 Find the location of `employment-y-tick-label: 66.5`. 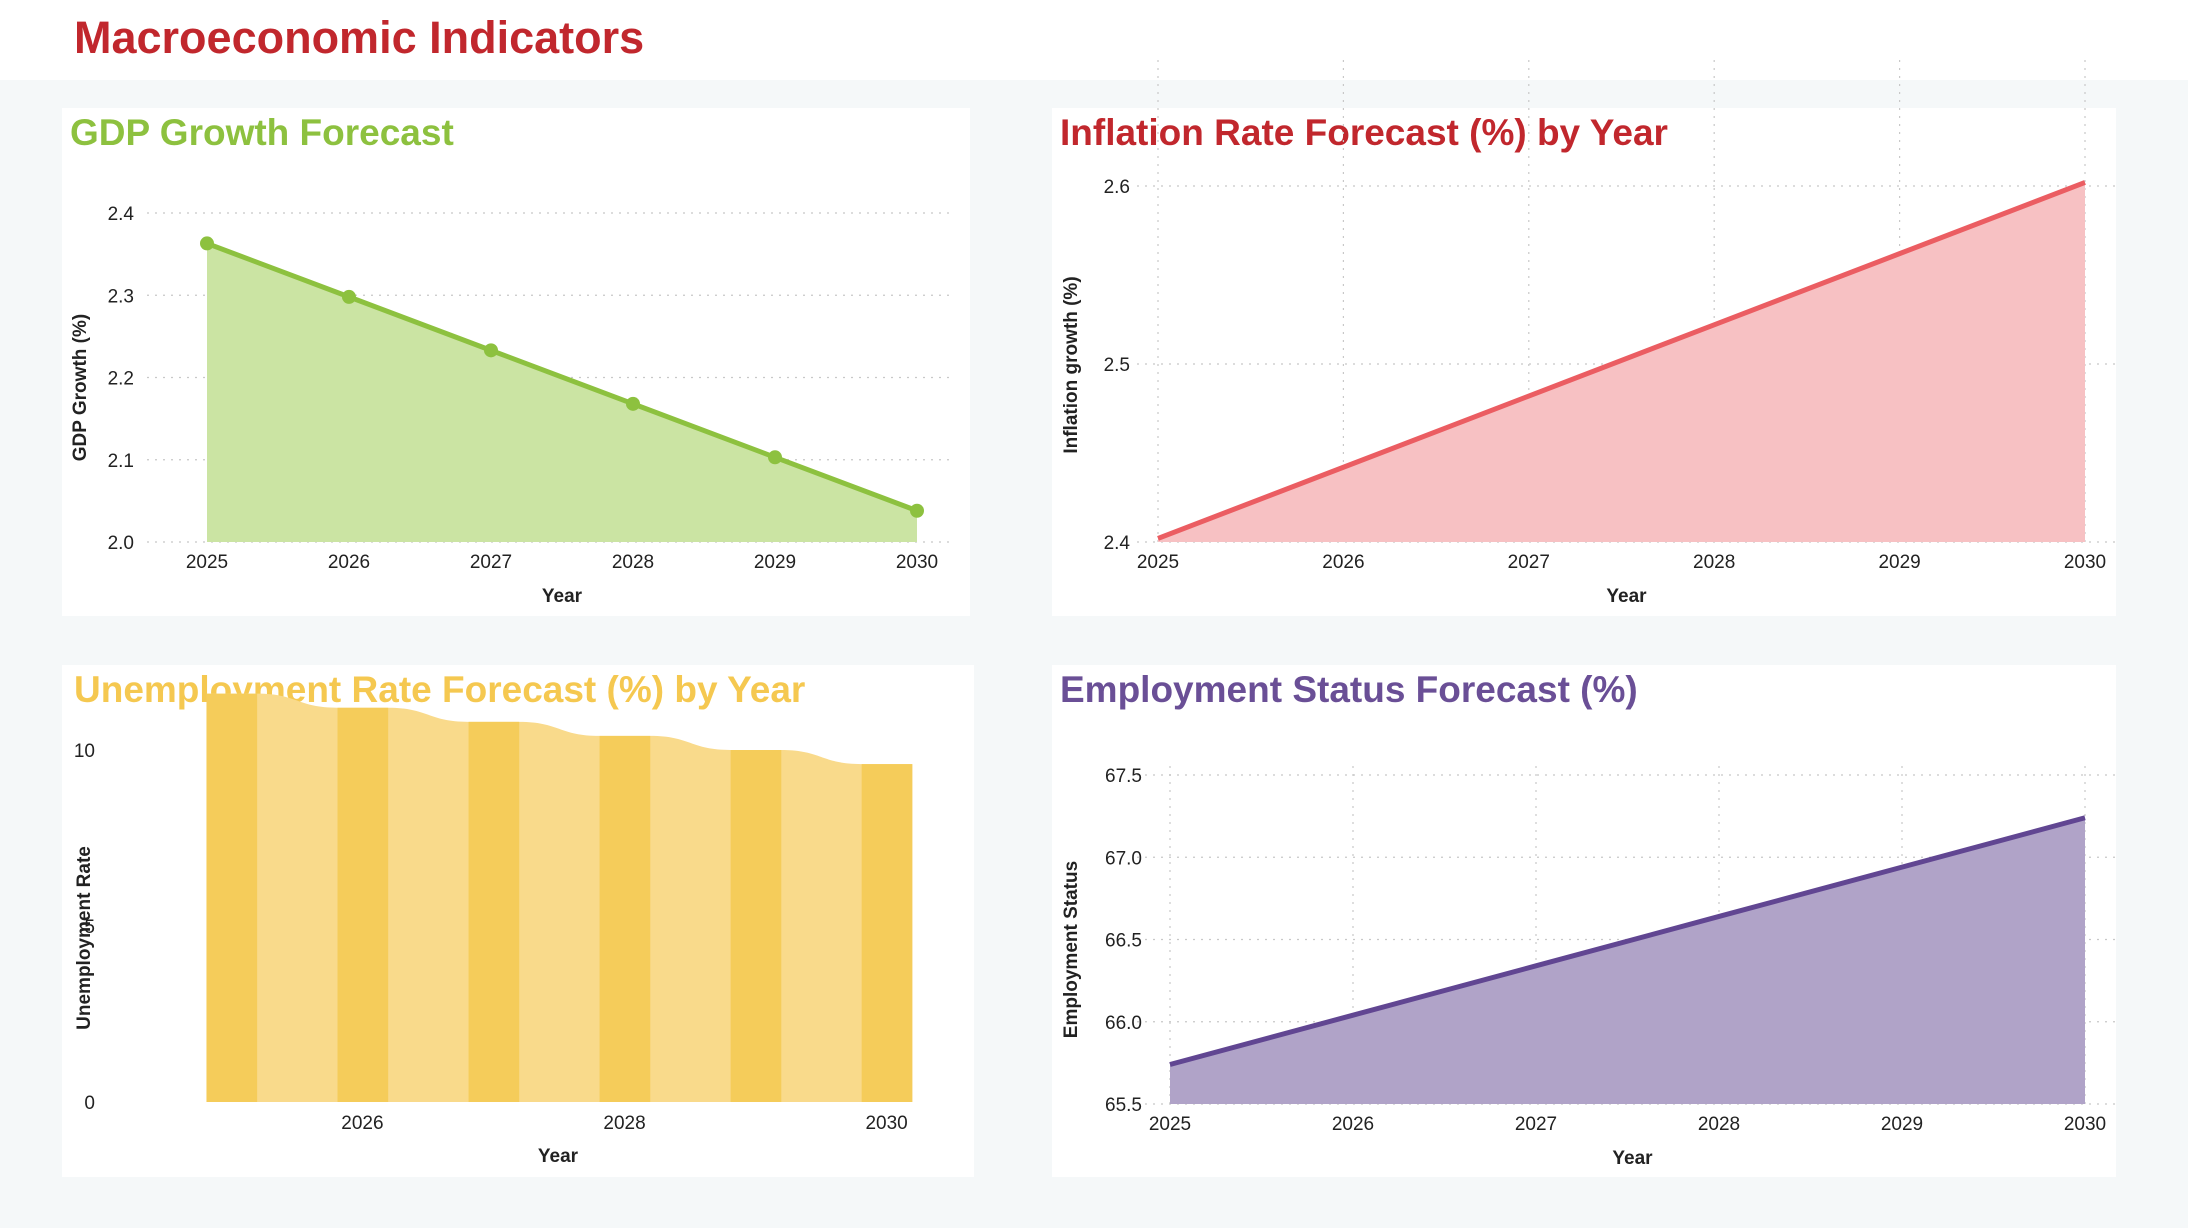

employment-y-tick-label: 66.5 is located at coordinates (1123, 941).